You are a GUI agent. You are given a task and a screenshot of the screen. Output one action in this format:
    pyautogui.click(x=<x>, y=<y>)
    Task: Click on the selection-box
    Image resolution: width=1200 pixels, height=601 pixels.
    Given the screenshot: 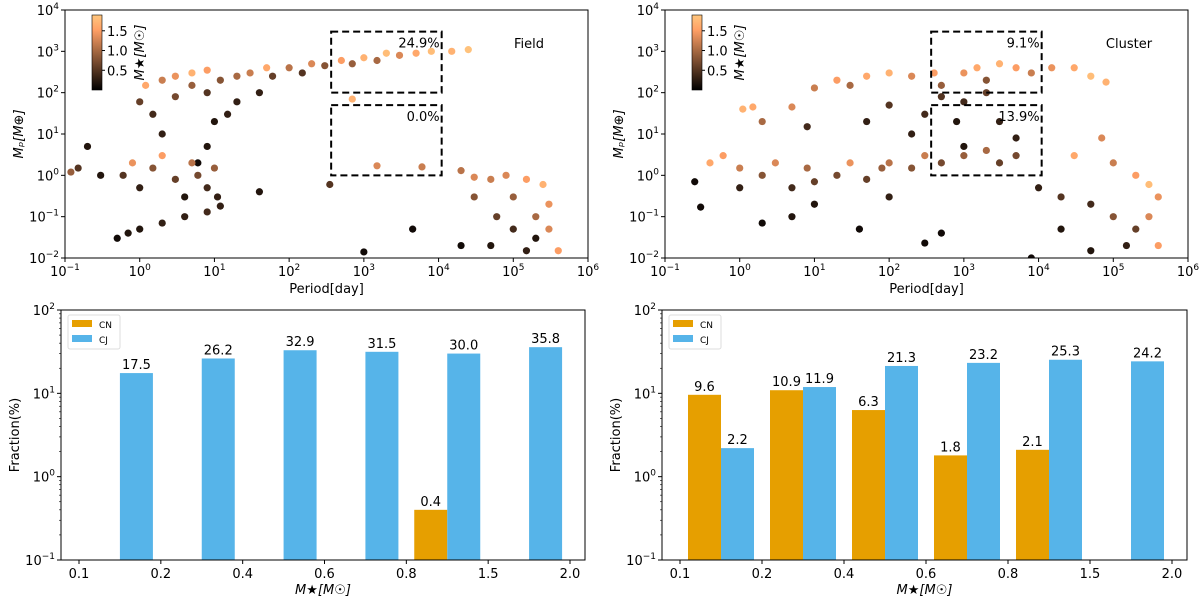 What is the action you would take?
    pyautogui.click(x=986, y=62)
    